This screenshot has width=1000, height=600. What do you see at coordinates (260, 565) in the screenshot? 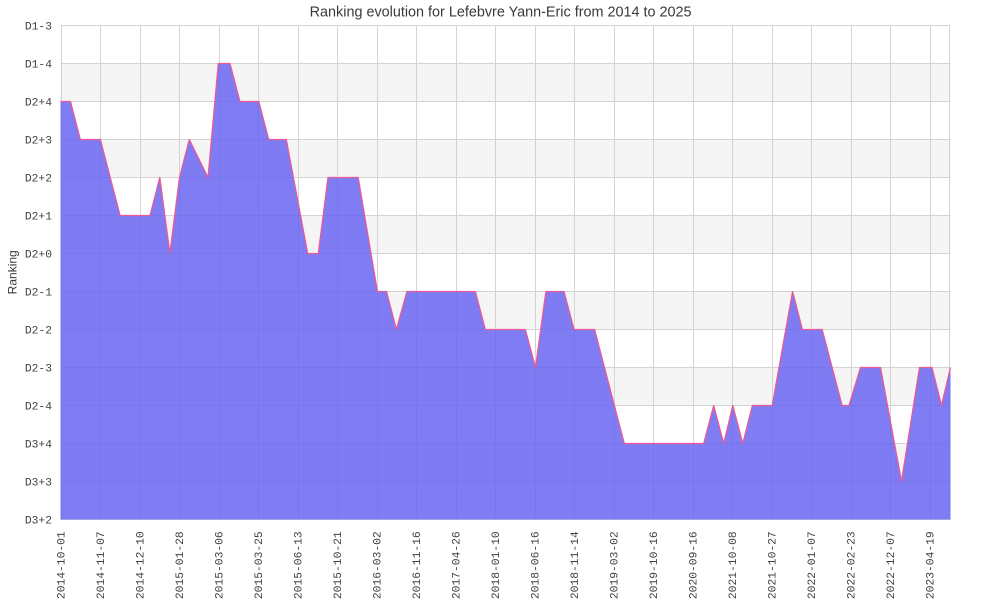
I see `svg-text: 2015-03-25` at bounding box center [260, 565].